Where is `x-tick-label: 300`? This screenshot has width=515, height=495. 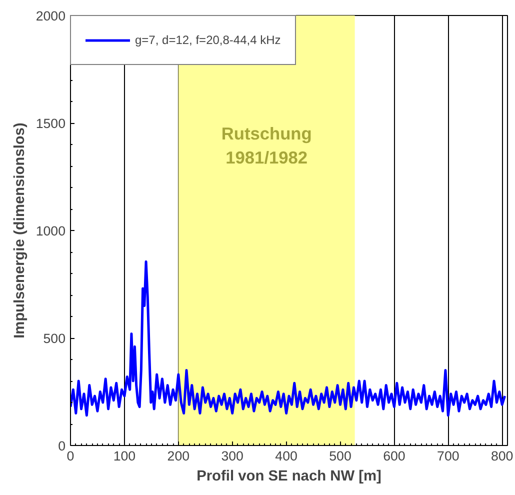 x-tick-label: 300 is located at coordinates (232, 456).